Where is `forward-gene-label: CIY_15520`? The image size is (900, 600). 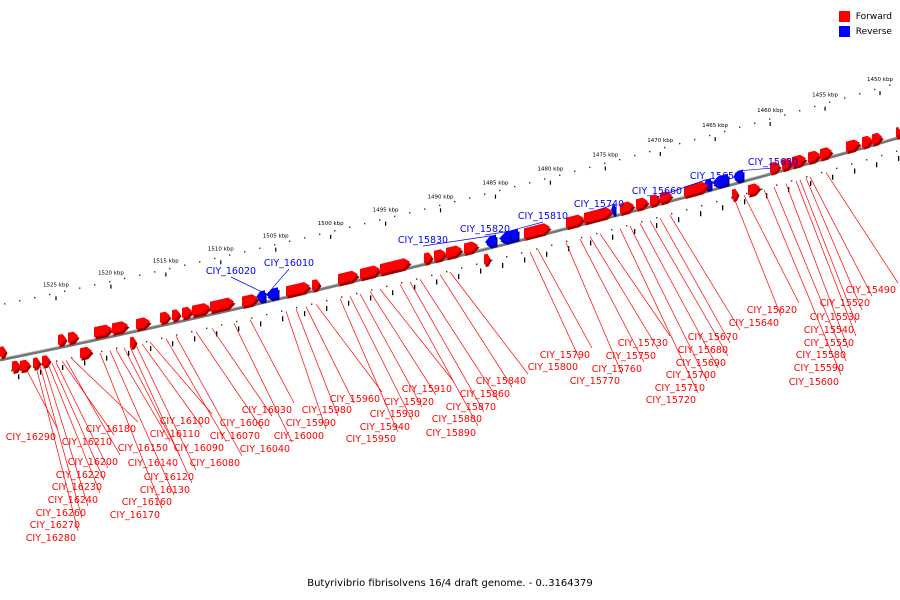
forward-gene-label: CIY_15520 is located at coordinates (845, 303).